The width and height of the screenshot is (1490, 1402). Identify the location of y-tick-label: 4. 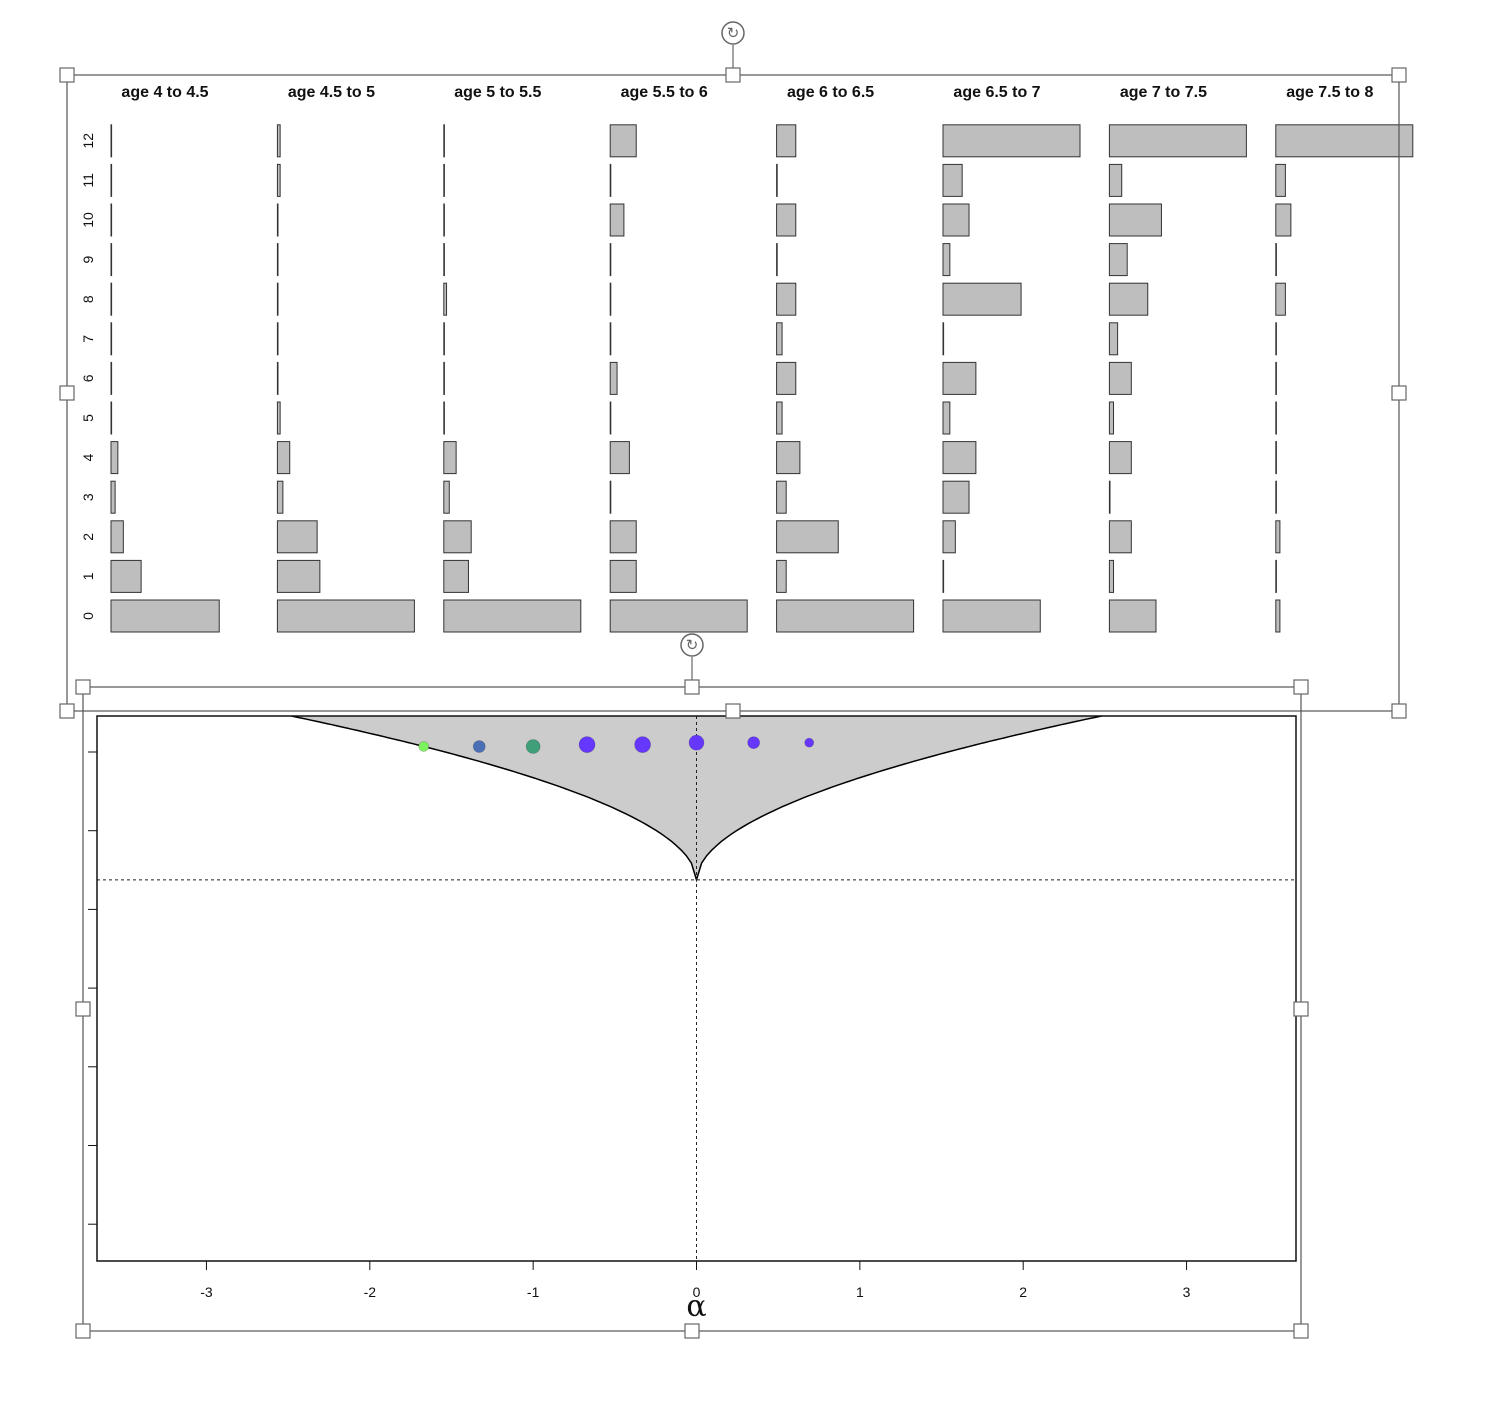
(88, 457).